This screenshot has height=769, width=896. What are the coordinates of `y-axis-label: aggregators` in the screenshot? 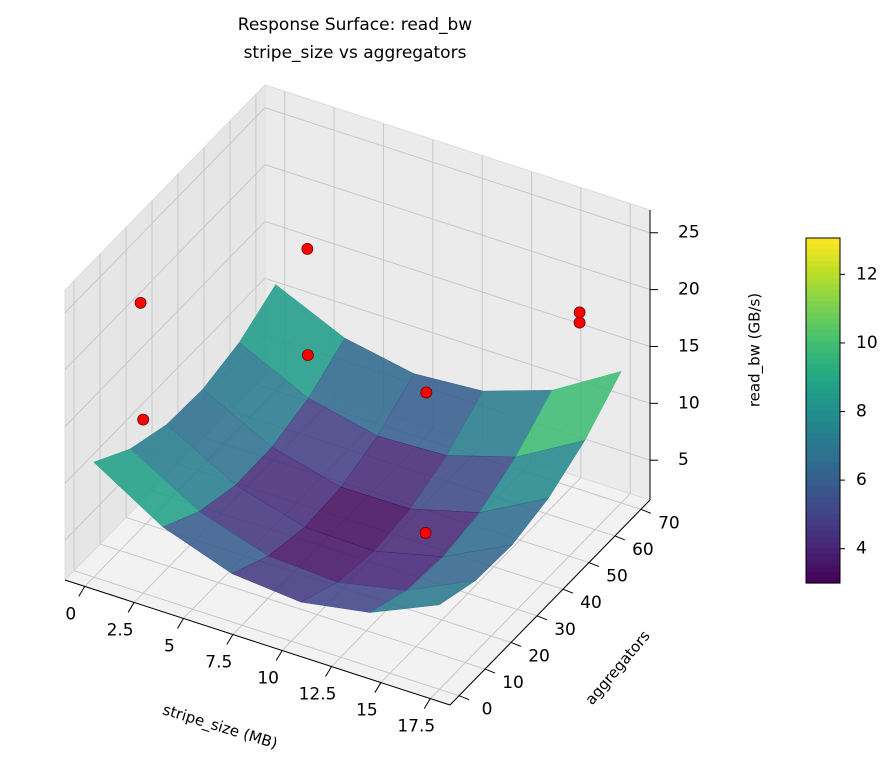 It's located at (617, 667).